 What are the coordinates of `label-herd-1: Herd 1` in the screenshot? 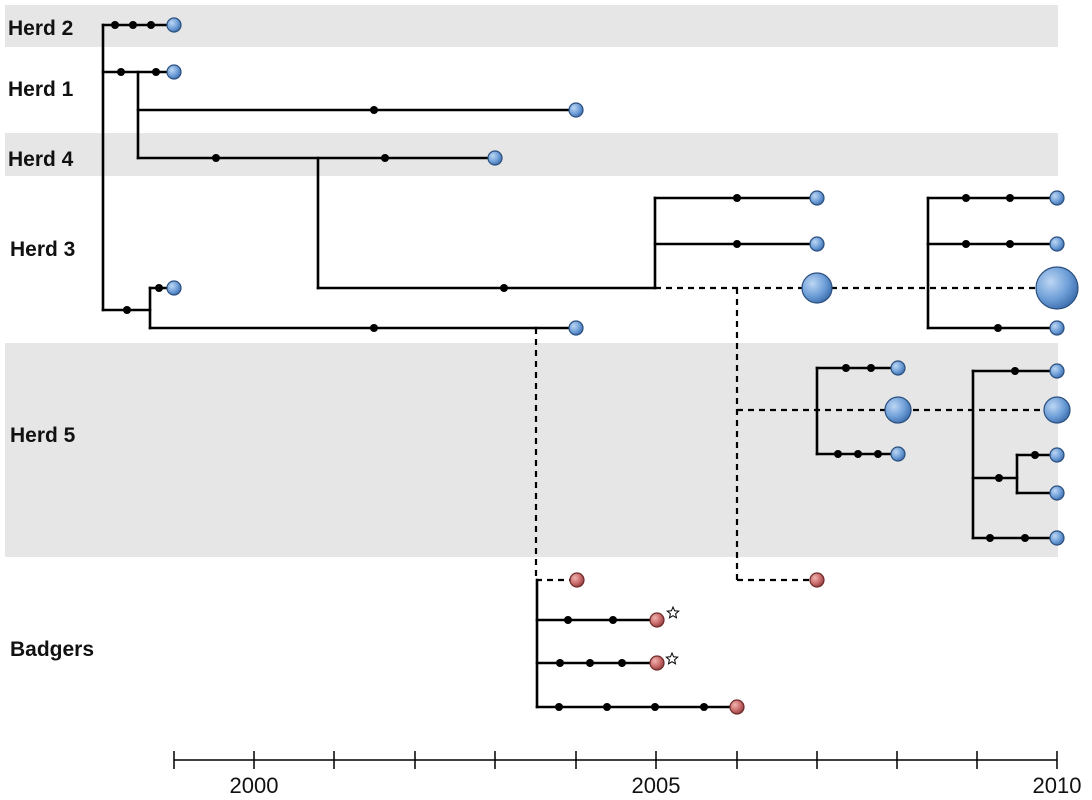 It's located at (41, 89).